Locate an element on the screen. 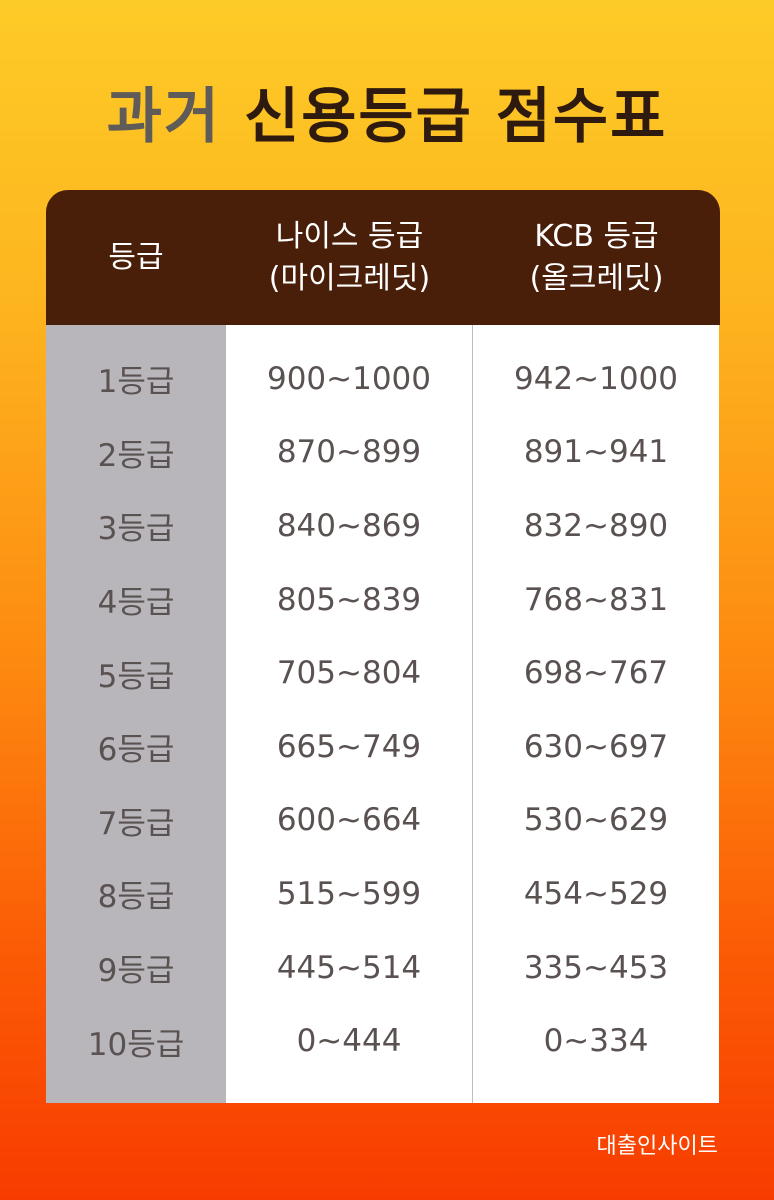 The width and height of the screenshot is (774, 1200). header-kcb: KCB 등급 (올크레딧) is located at coordinates (596, 257).